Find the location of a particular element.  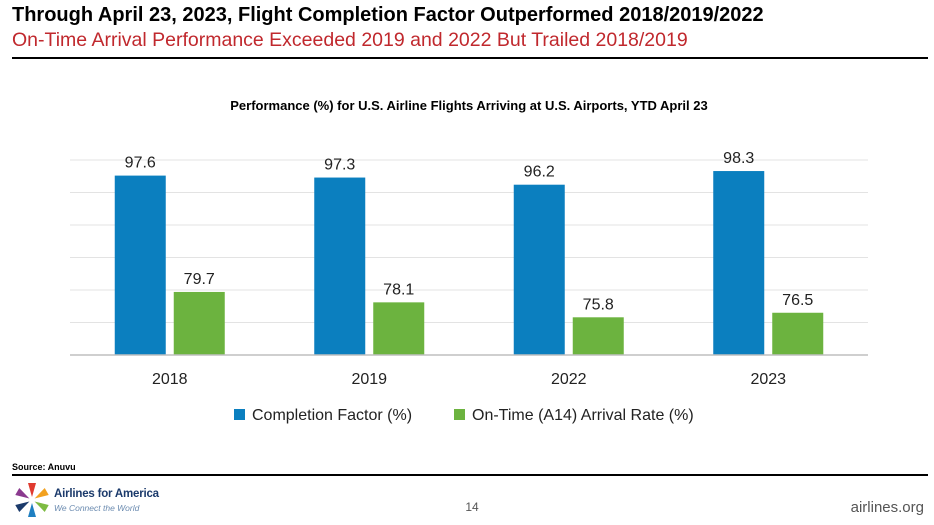

logo-name: Airlines for America is located at coordinates (106, 494).